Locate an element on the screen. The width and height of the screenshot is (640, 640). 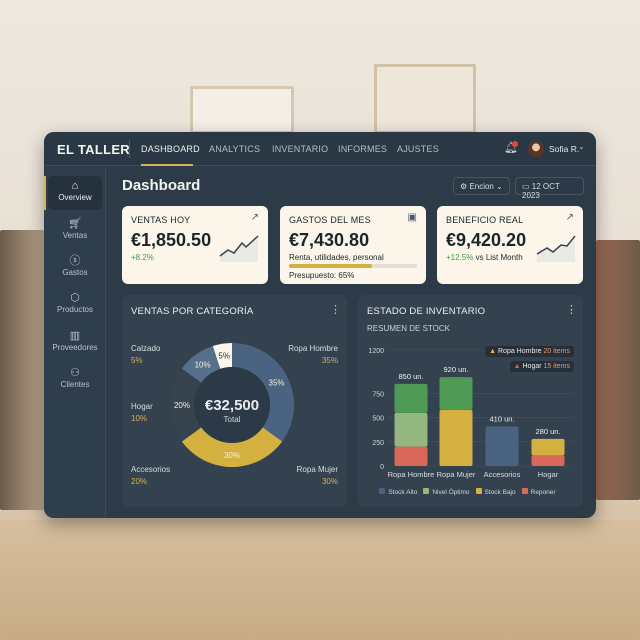
page-title: Dashboard is located at coordinates (161, 185).